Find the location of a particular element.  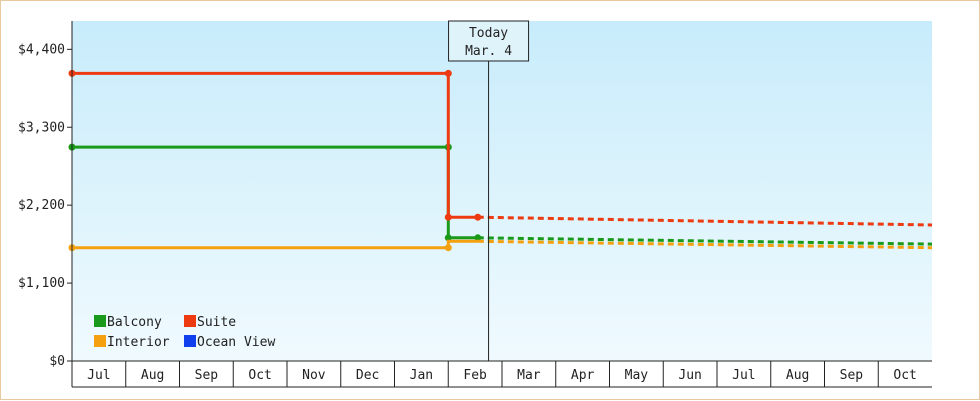

today-marker: Today Mar. 4 is located at coordinates (489, 190).